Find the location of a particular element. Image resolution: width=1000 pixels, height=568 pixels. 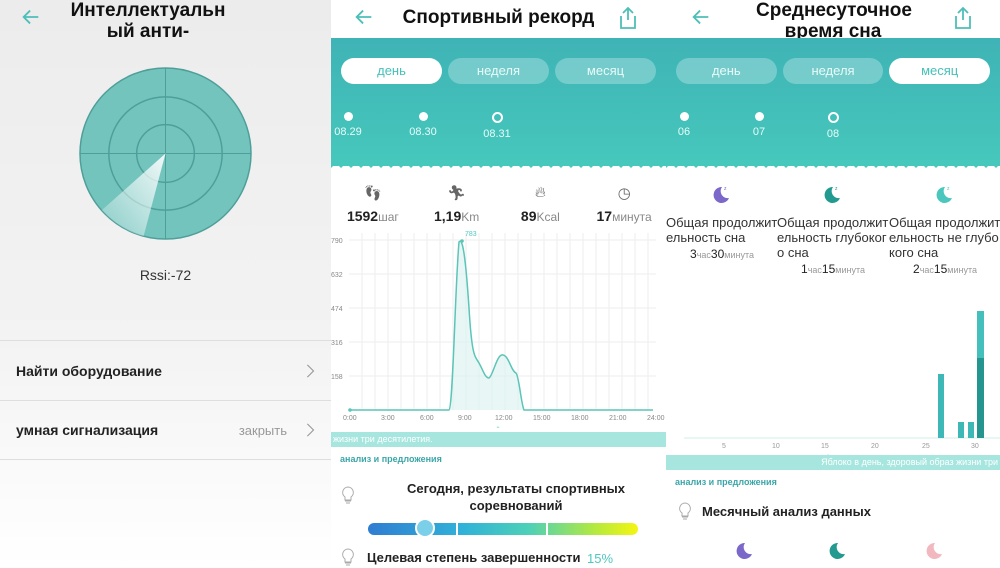

date-item: 06 is located at coordinates (685, 125).